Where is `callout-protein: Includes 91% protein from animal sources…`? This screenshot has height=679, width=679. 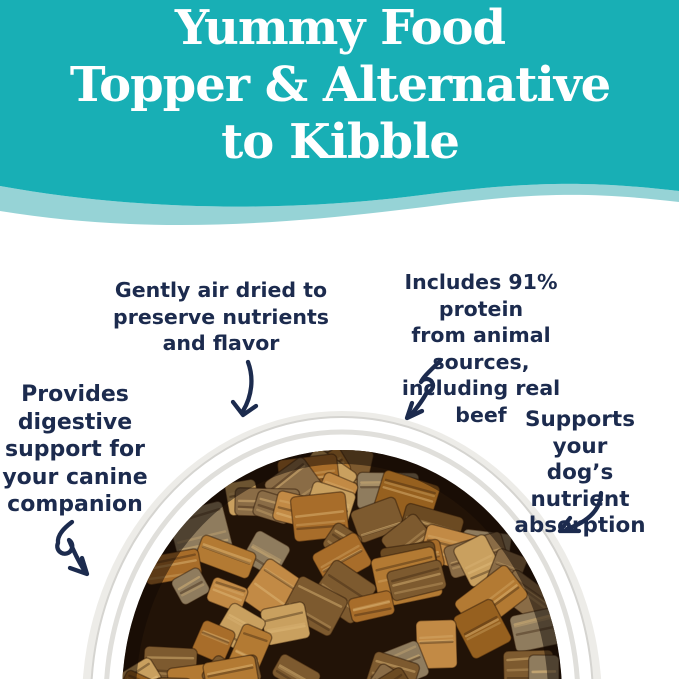 callout-protein: Includes 91% protein from animal sources… is located at coordinates (481, 348).